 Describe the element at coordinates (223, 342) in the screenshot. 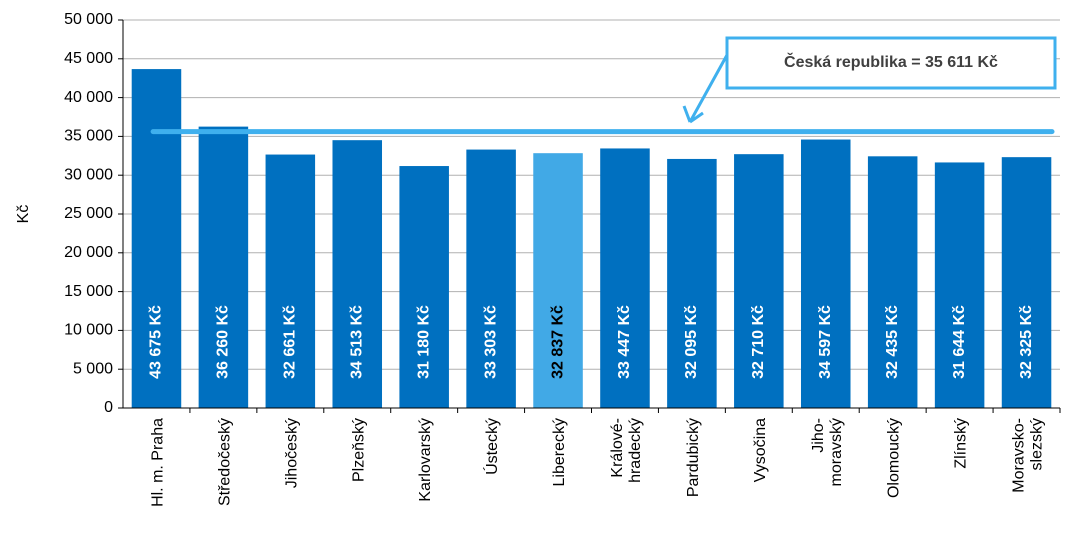

I see `value-label: 36 260 Kč` at that location.